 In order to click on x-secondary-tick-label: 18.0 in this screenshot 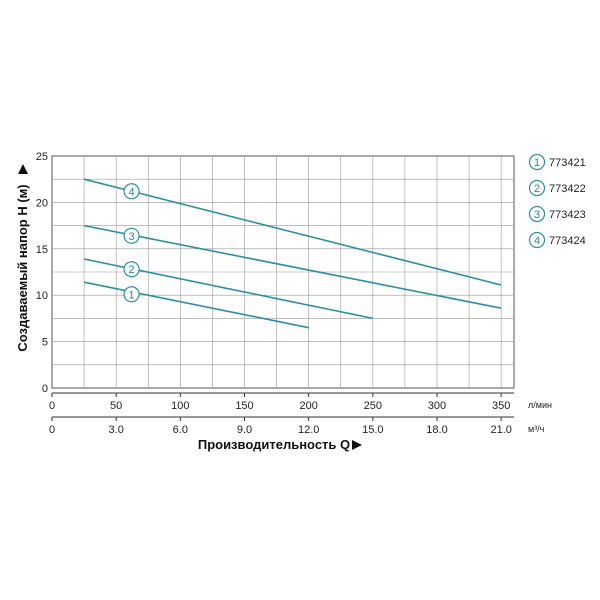, I will do `click(436, 430)`.